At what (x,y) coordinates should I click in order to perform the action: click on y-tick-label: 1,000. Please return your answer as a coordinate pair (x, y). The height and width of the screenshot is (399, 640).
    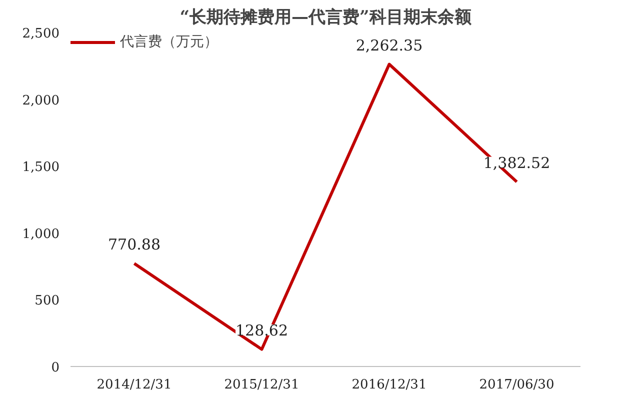
    Looking at the image, I should click on (41, 234).